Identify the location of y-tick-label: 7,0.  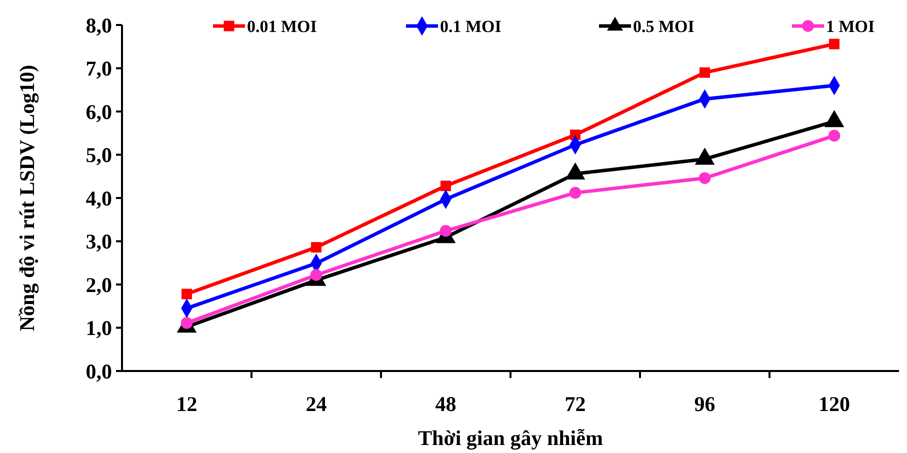
(99, 68).